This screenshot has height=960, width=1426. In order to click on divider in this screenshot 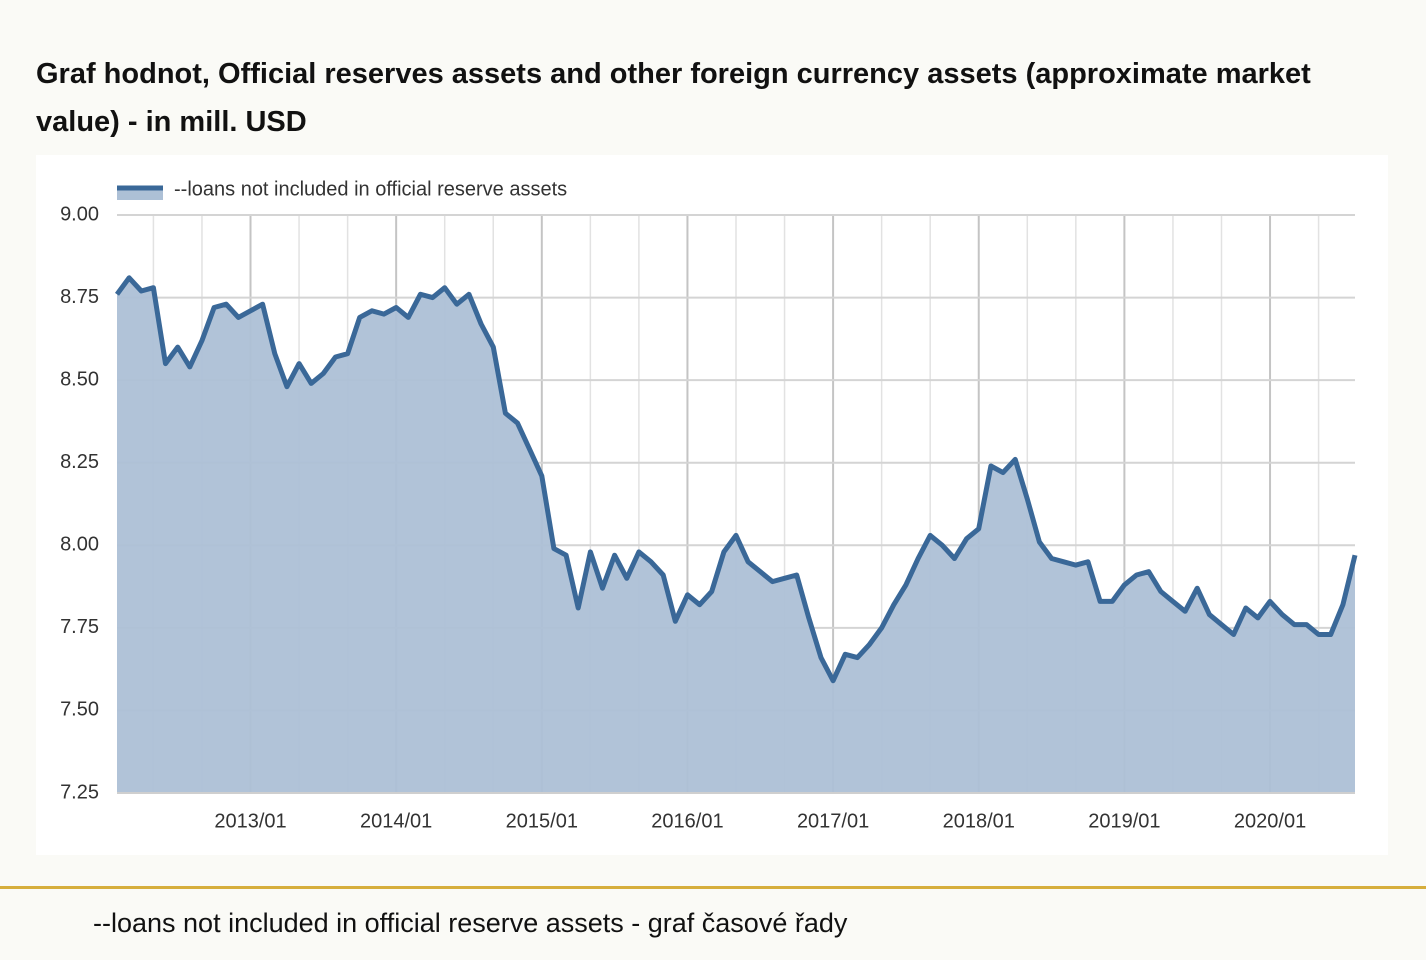, I will do `click(713, 887)`.